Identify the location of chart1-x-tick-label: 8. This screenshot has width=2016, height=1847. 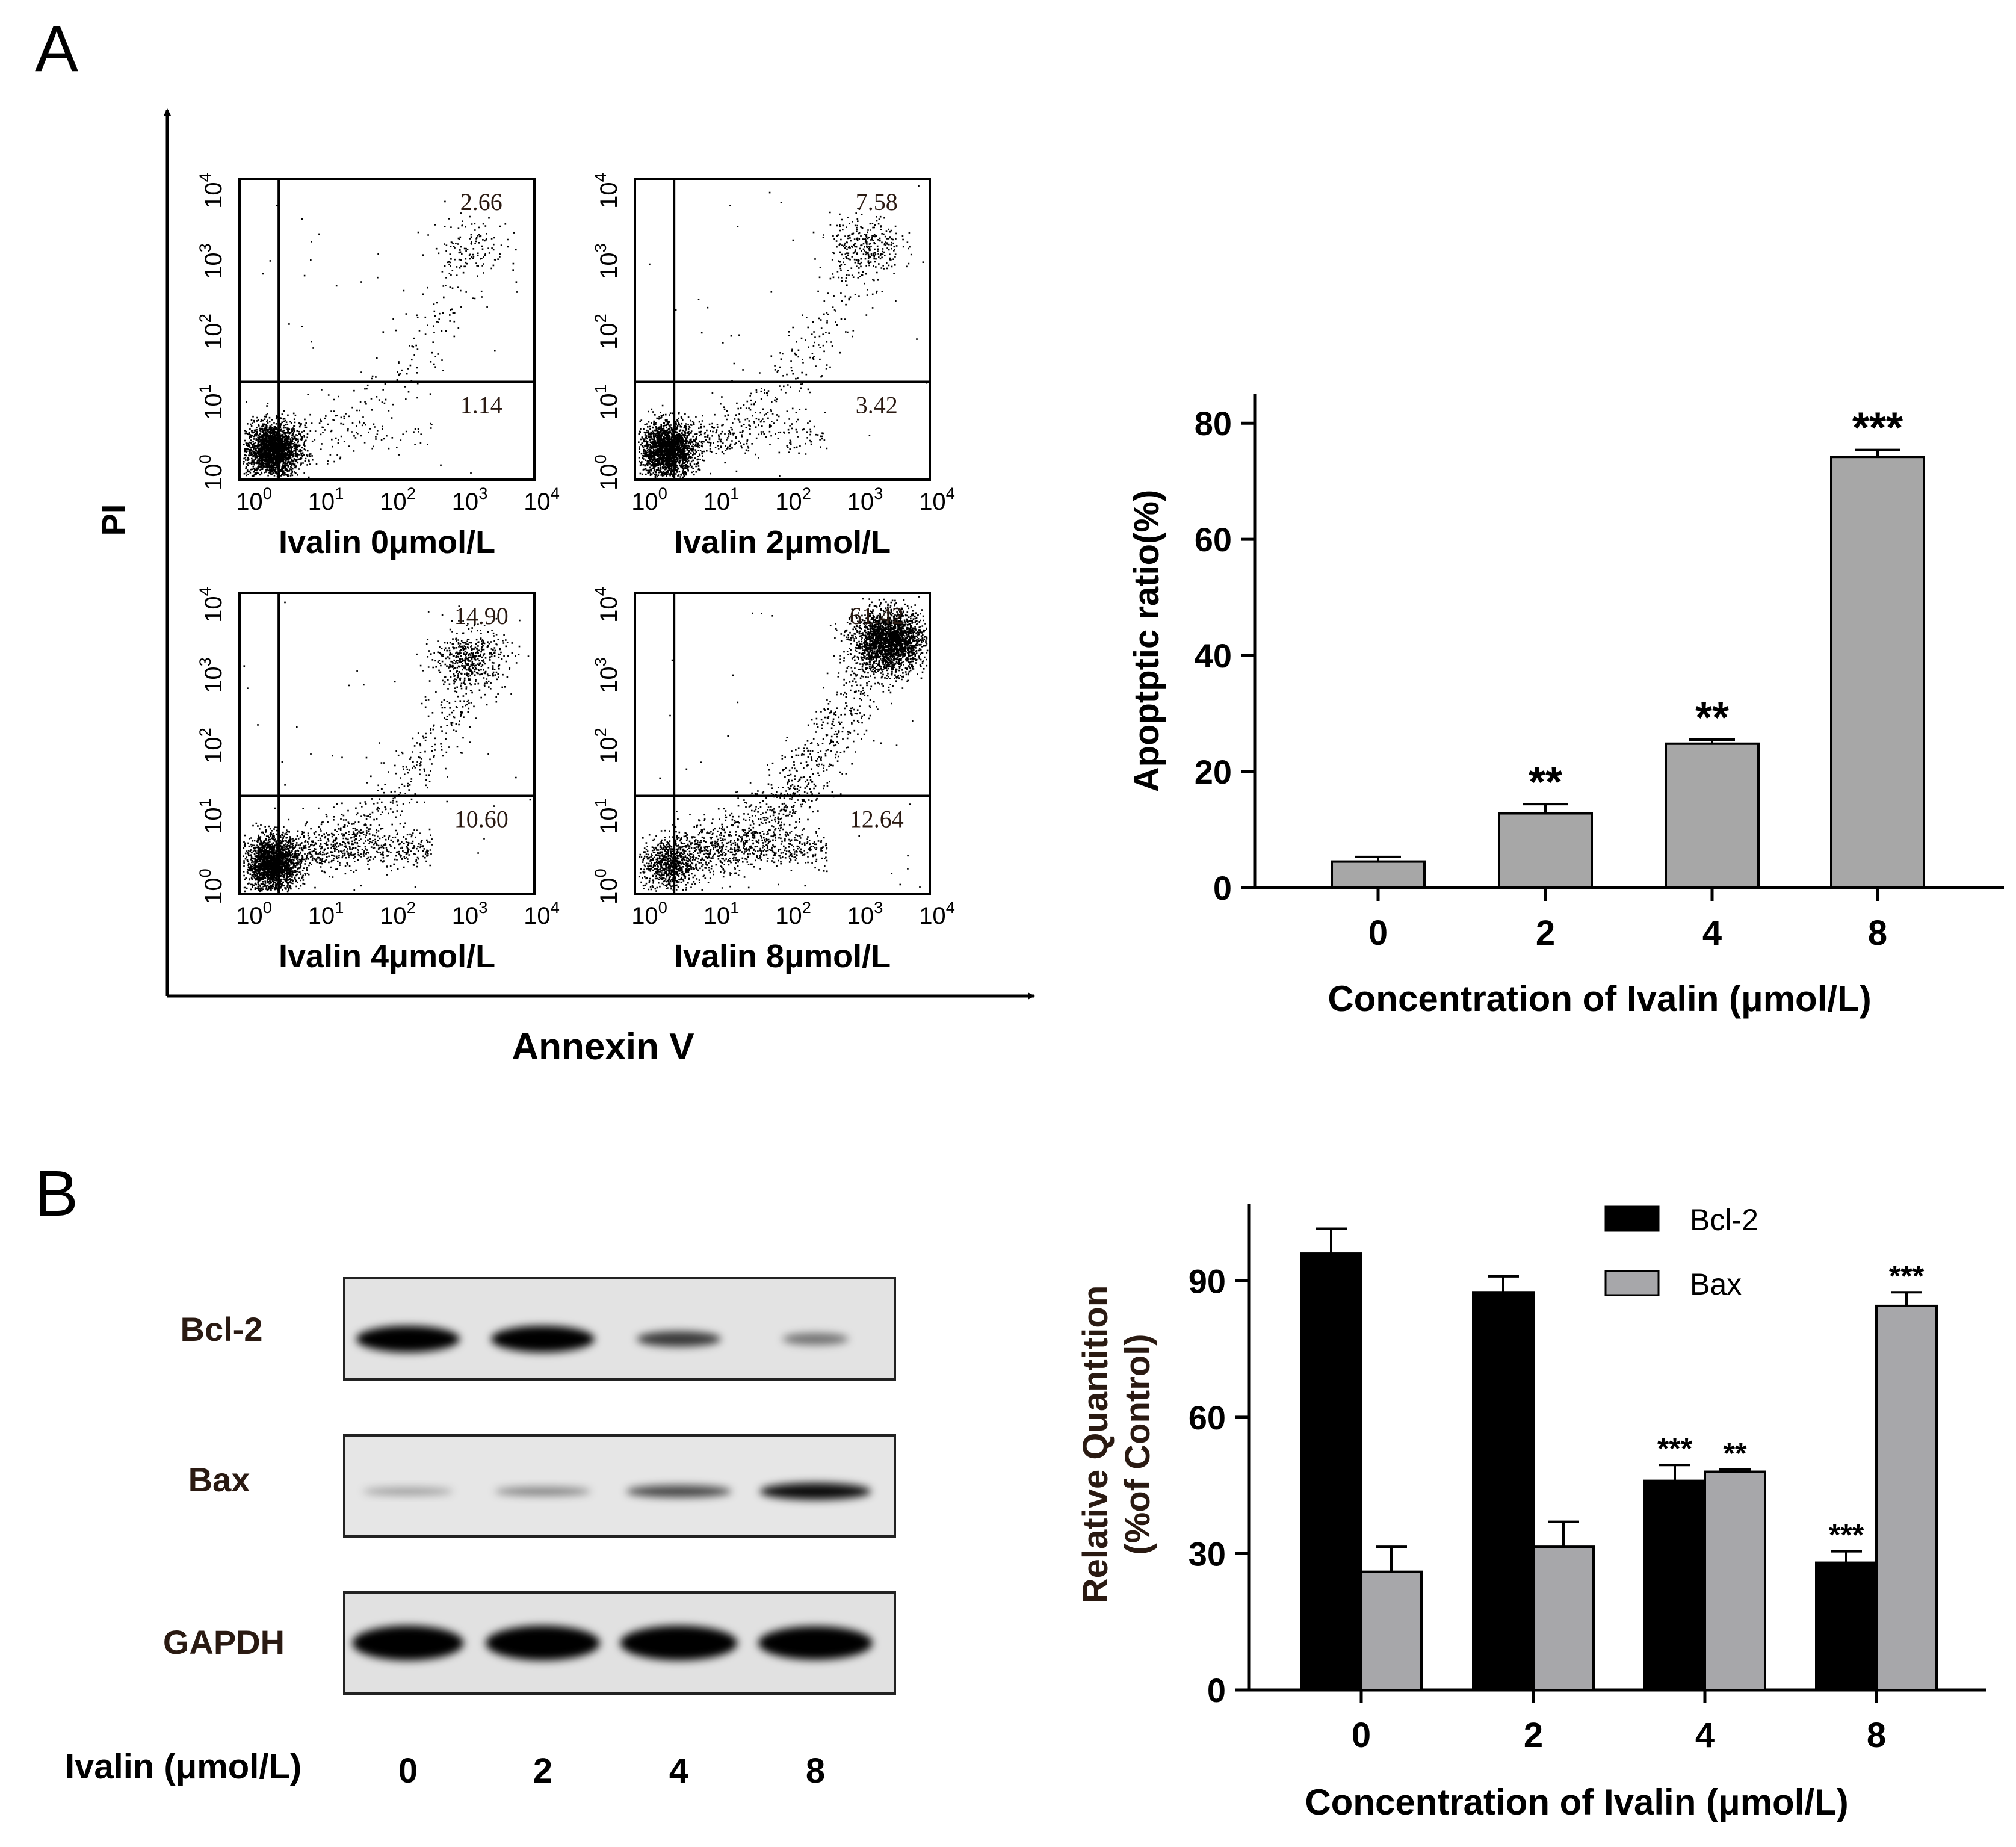
(1878, 933).